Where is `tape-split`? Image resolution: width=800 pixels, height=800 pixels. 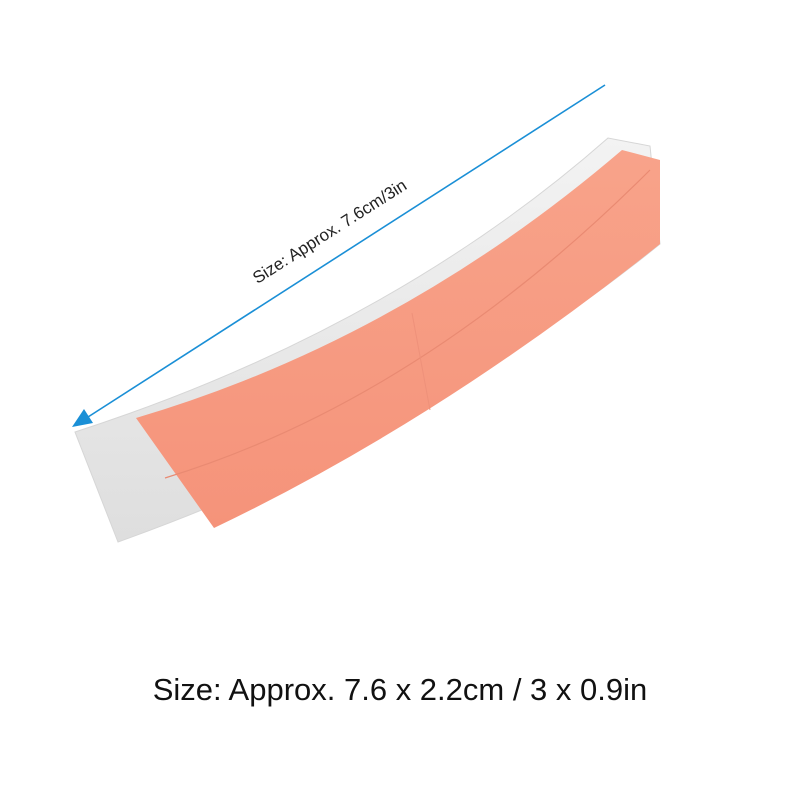 tape-split is located at coordinates (421, 361).